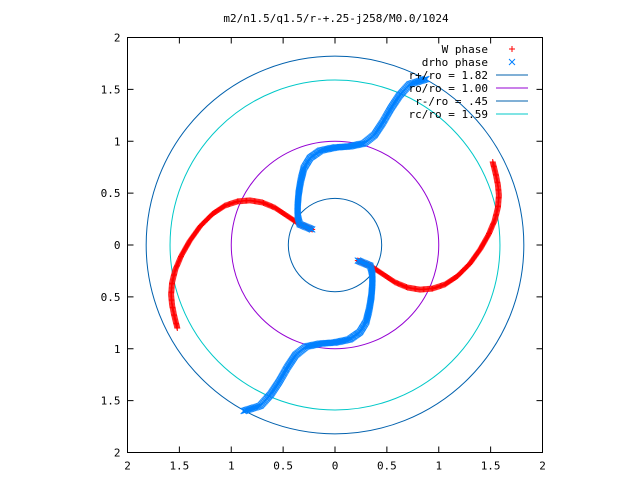 The height and width of the screenshot is (484, 640). Describe the element at coordinates (336, 18) in the screenshot. I see `chart-title: m2/n1.5/q1.5/r-+.25-j258/M0.0/1024` at that location.